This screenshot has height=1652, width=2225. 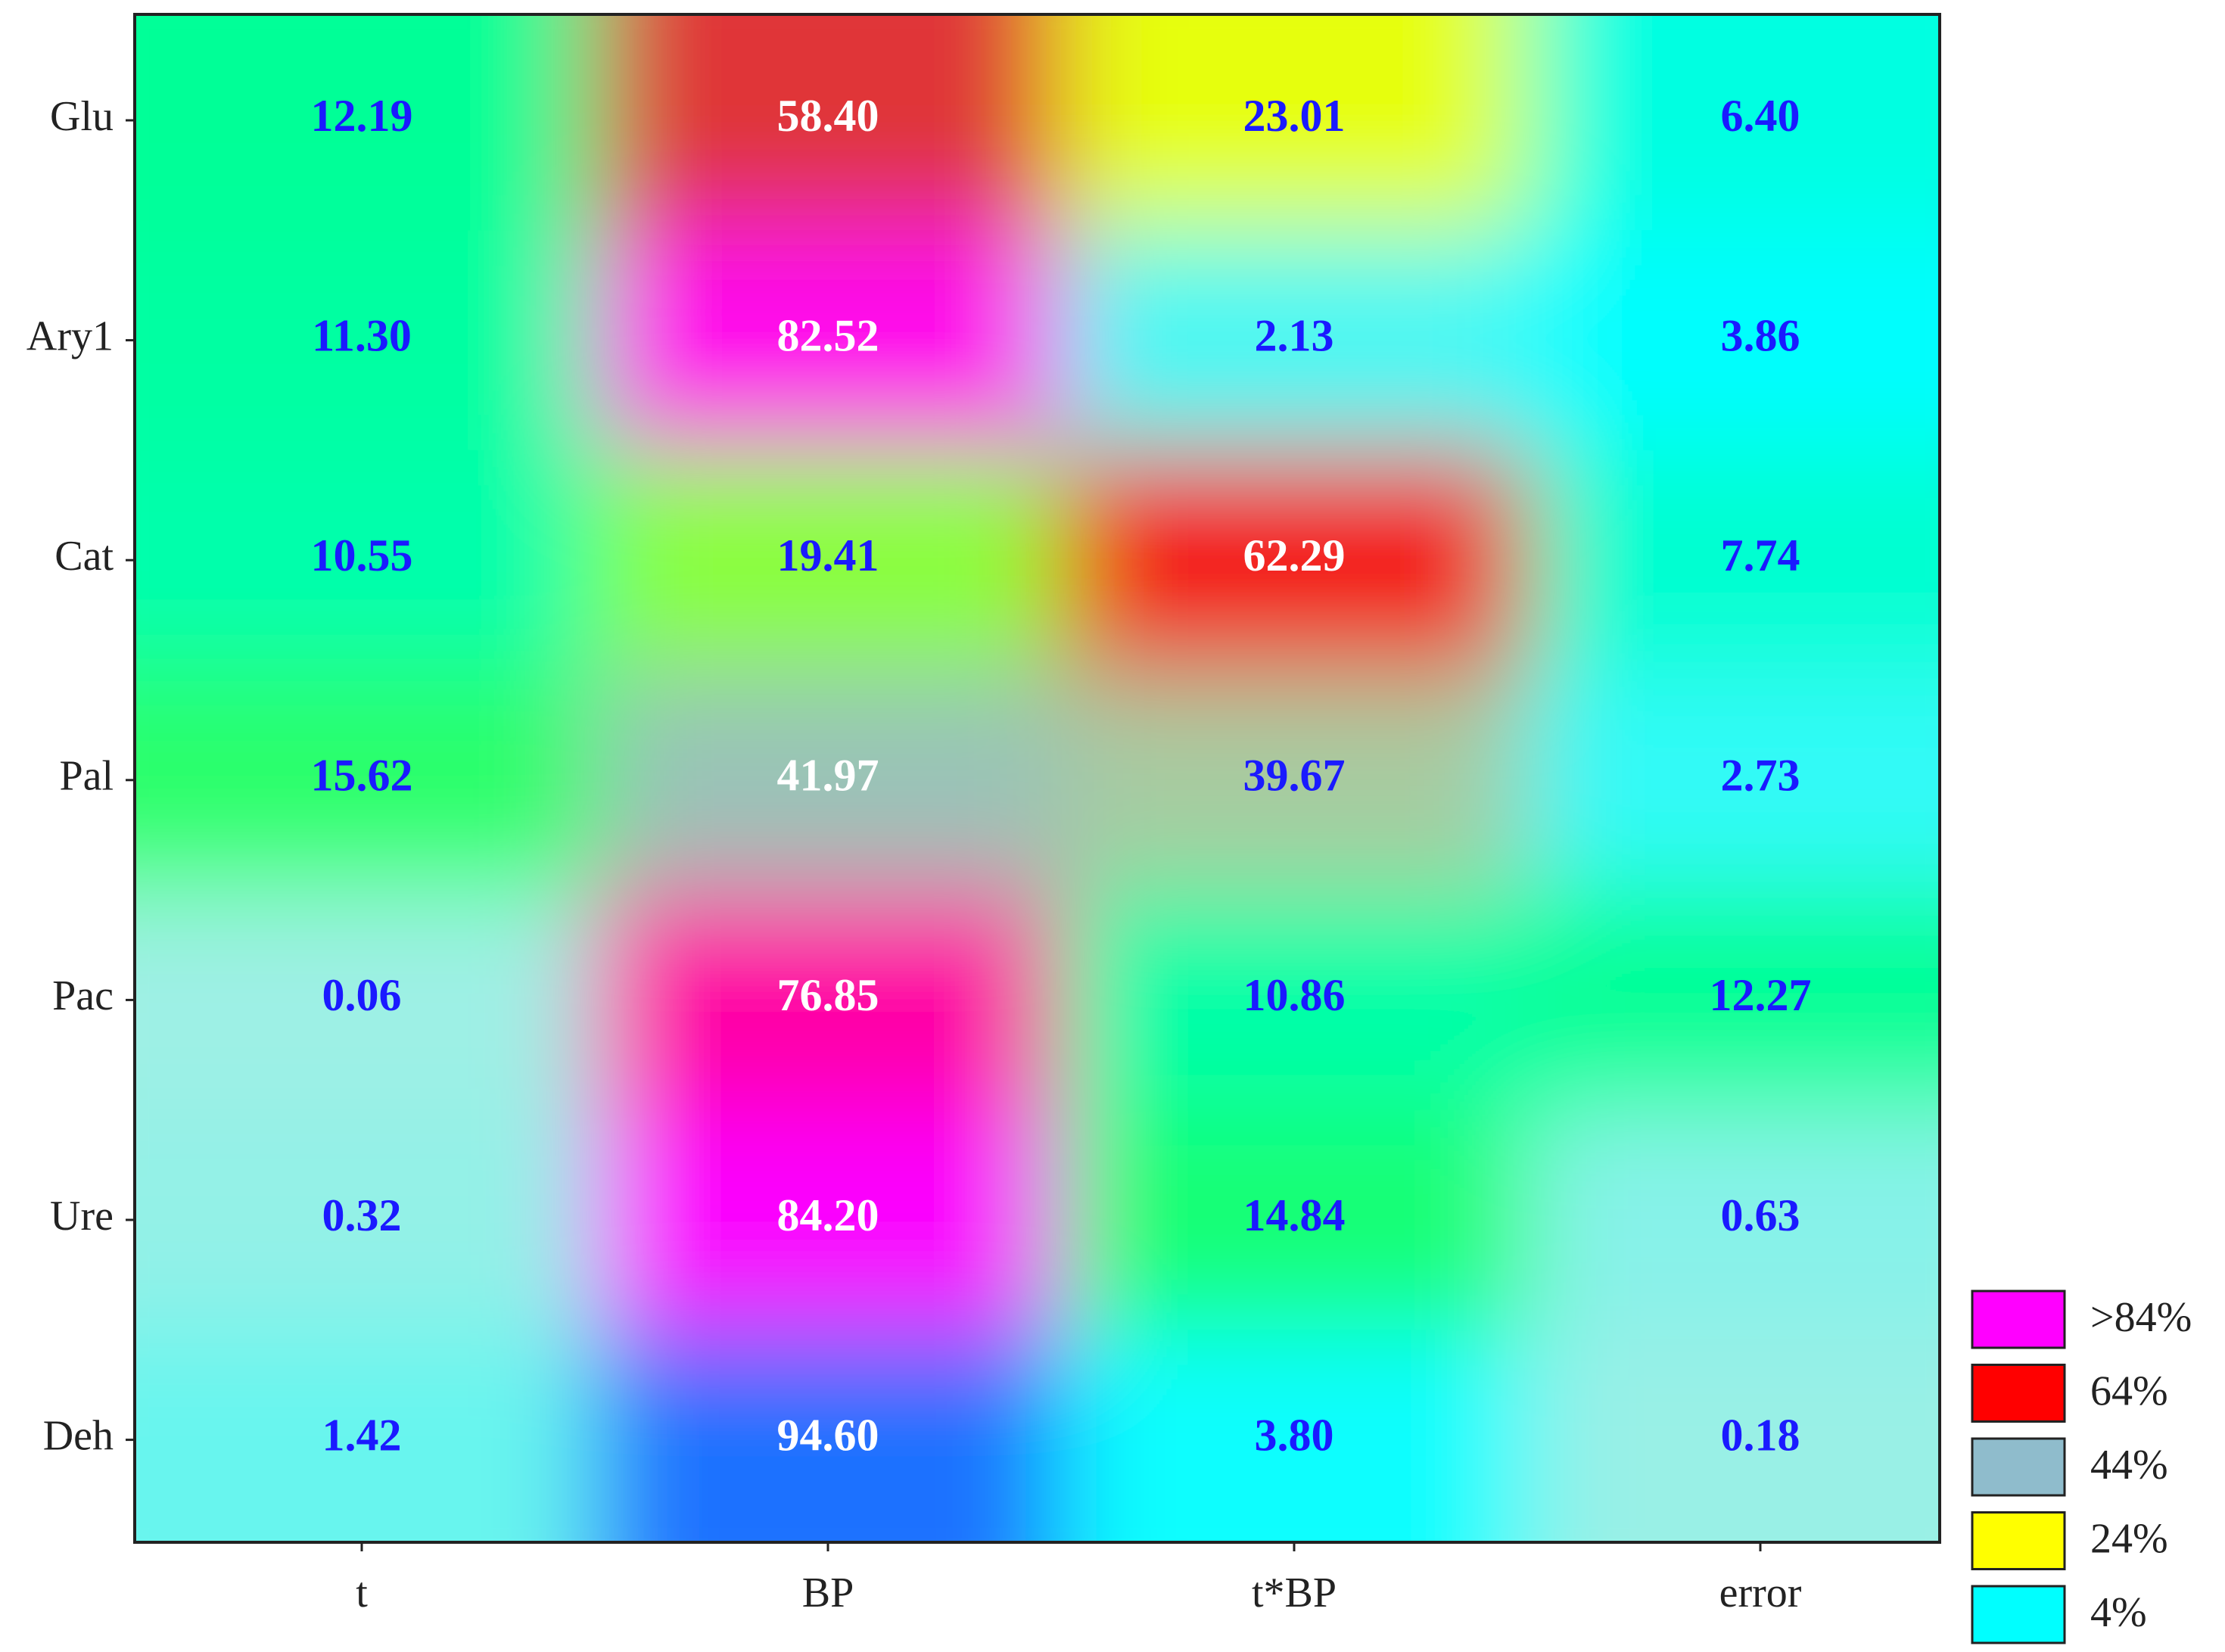 What do you see at coordinates (1761, 995) in the screenshot?
I see `value-label: 12.27` at bounding box center [1761, 995].